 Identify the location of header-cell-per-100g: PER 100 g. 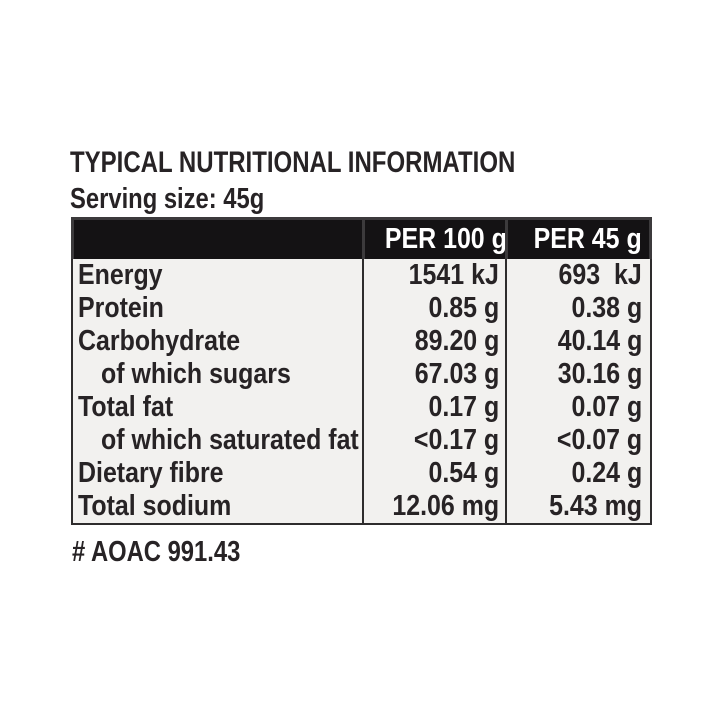
(433, 239).